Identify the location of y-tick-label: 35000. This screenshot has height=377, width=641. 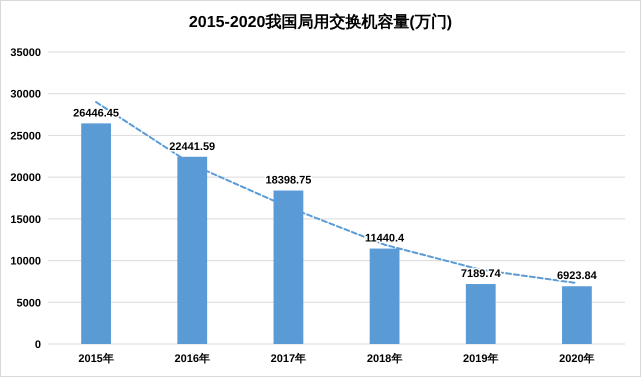
(25, 53).